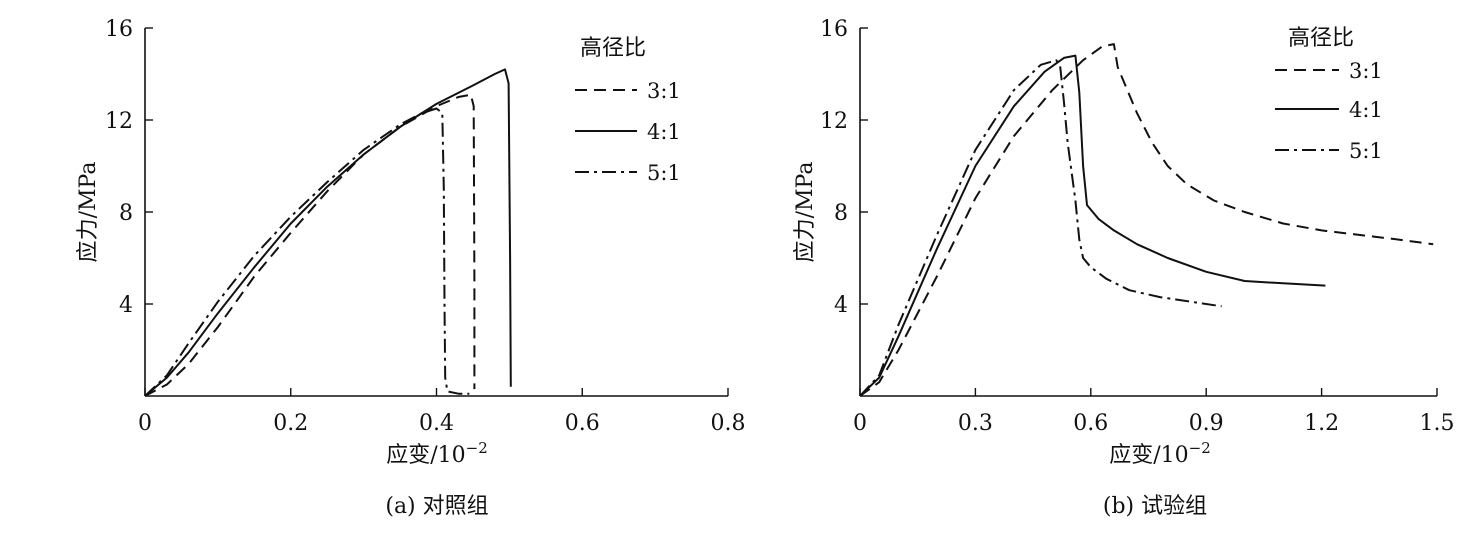  Describe the element at coordinates (975, 423) in the screenshot. I see `x-tick-label: 0.3` at that location.